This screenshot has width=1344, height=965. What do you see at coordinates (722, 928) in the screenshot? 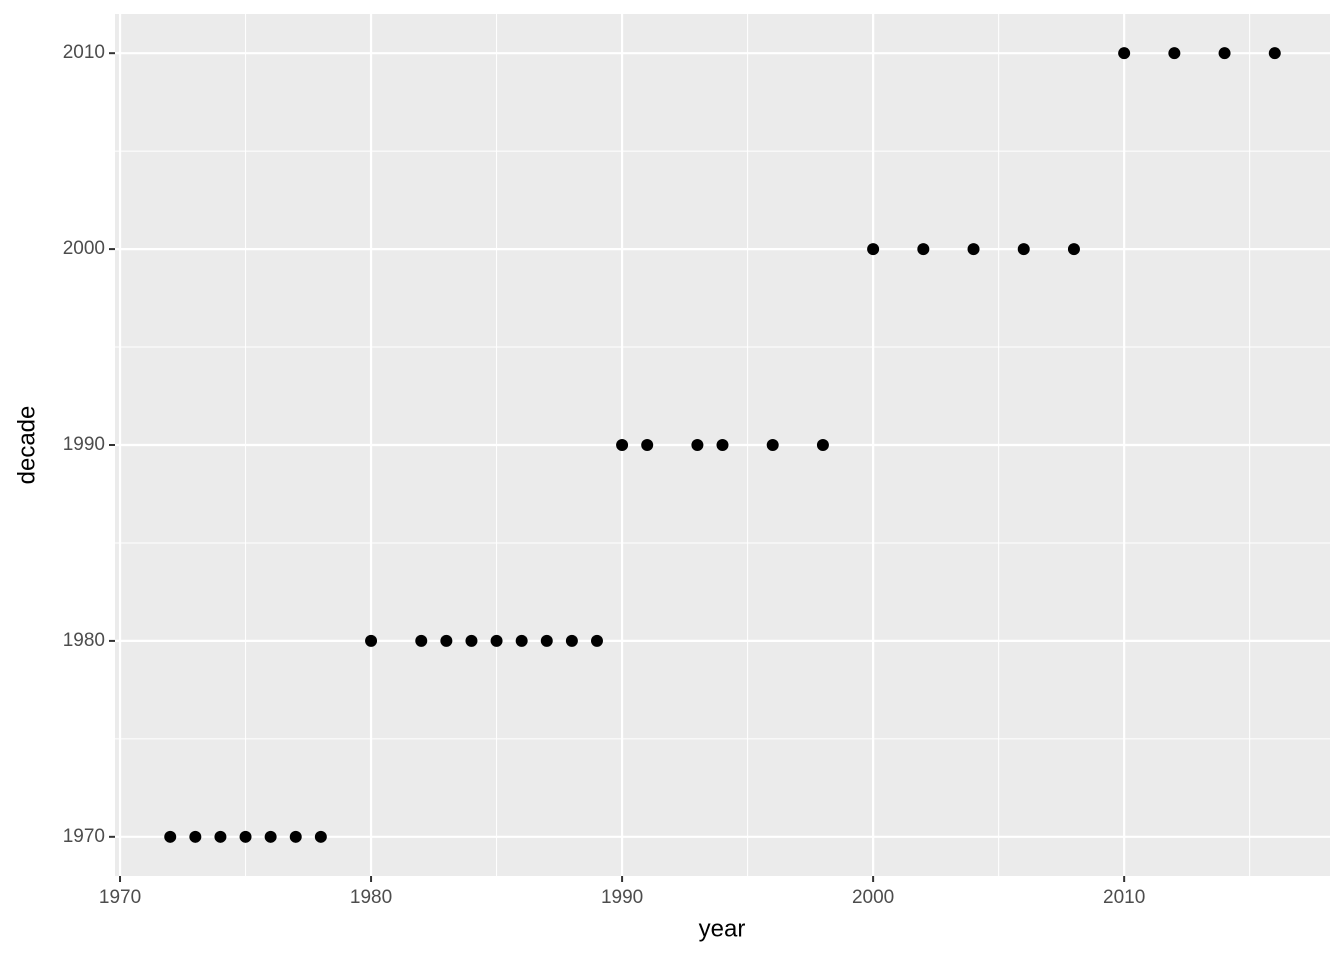
I see `x-axis-title: year` at bounding box center [722, 928].